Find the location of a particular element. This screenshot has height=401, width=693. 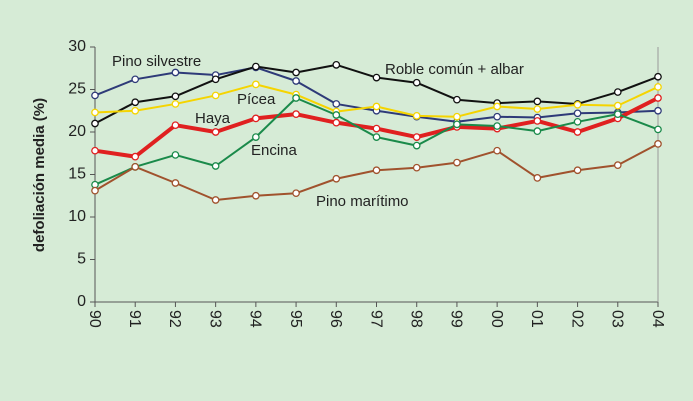

series-label: Pino marítimo is located at coordinates (362, 201).